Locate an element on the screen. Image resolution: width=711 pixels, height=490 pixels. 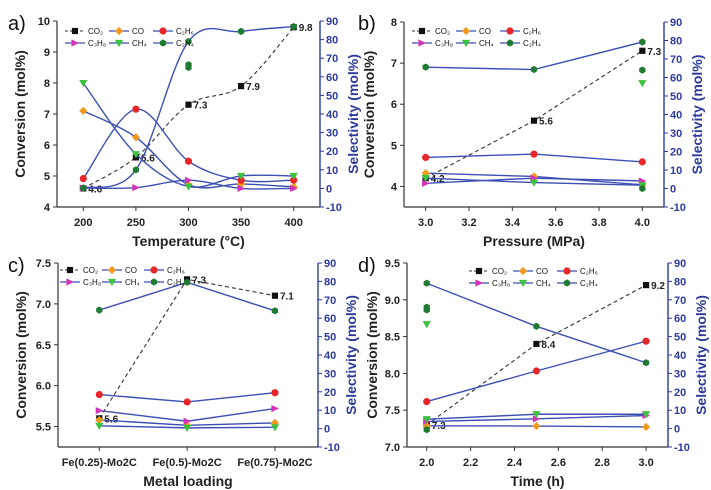
y2-tick-label: 40 is located at coordinates (680, 356).